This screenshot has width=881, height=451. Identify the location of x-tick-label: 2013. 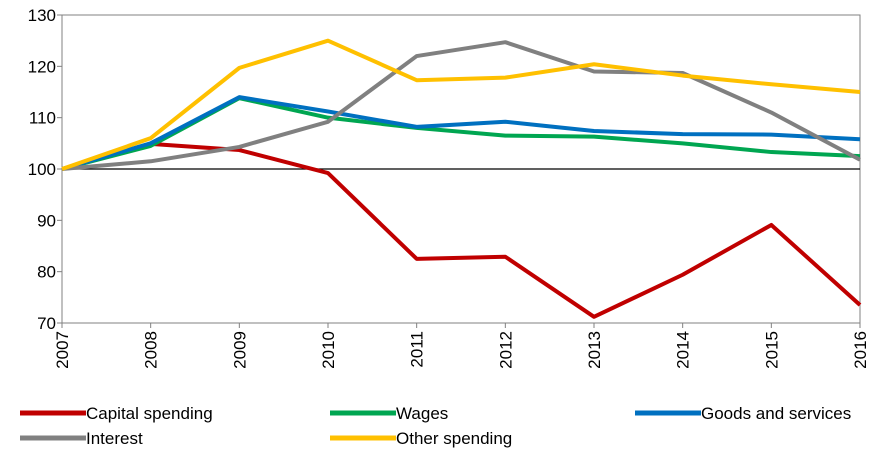
(594, 350).